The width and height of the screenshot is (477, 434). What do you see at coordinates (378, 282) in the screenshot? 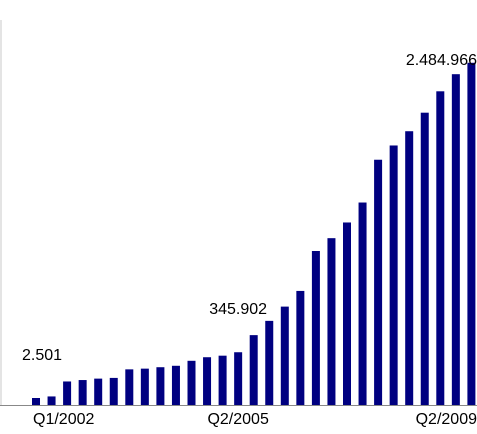
I see `bar-q3-2007` at bounding box center [378, 282].